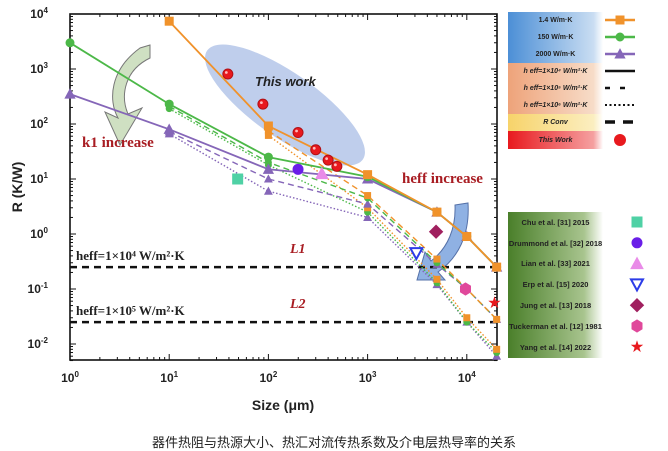 The height and width of the screenshot is (451, 668). What do you see at coordinates (169, 377) in the screenshot?
I see `x-tick-label: 10¹` at bounding box center [169, 377].